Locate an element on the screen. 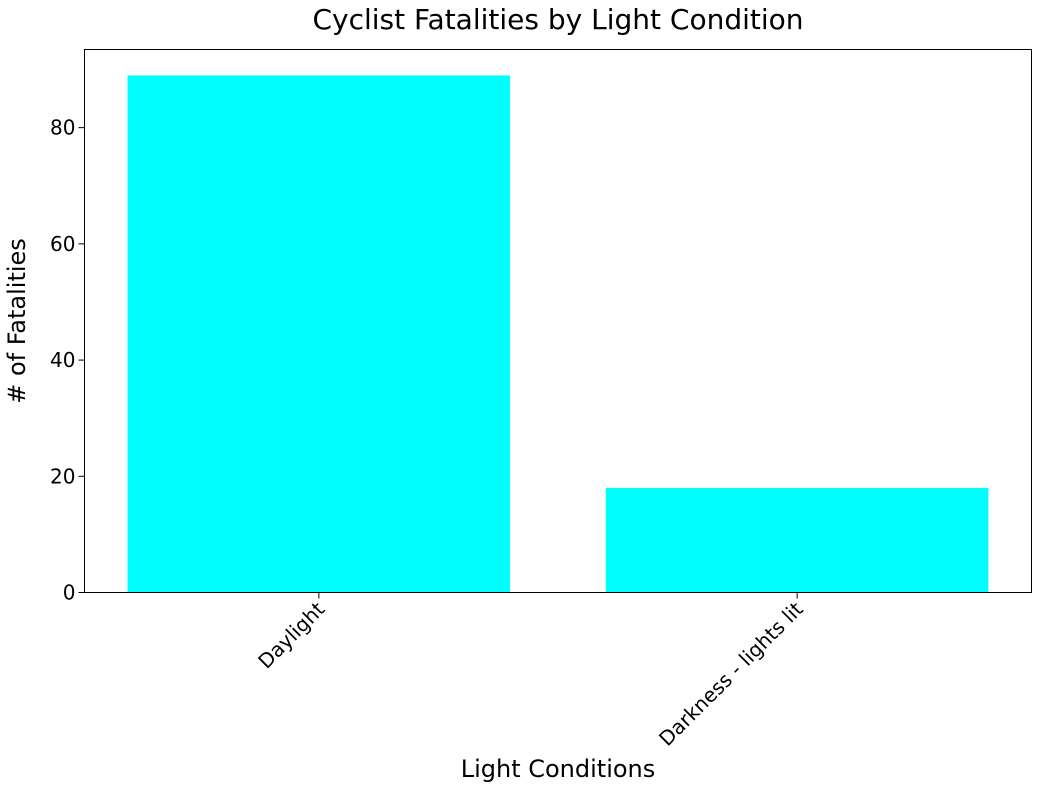 The width and height of the screenshot is (1039, 793). y-axis-label: # of Fatalities is located at coordinates (17, 321).